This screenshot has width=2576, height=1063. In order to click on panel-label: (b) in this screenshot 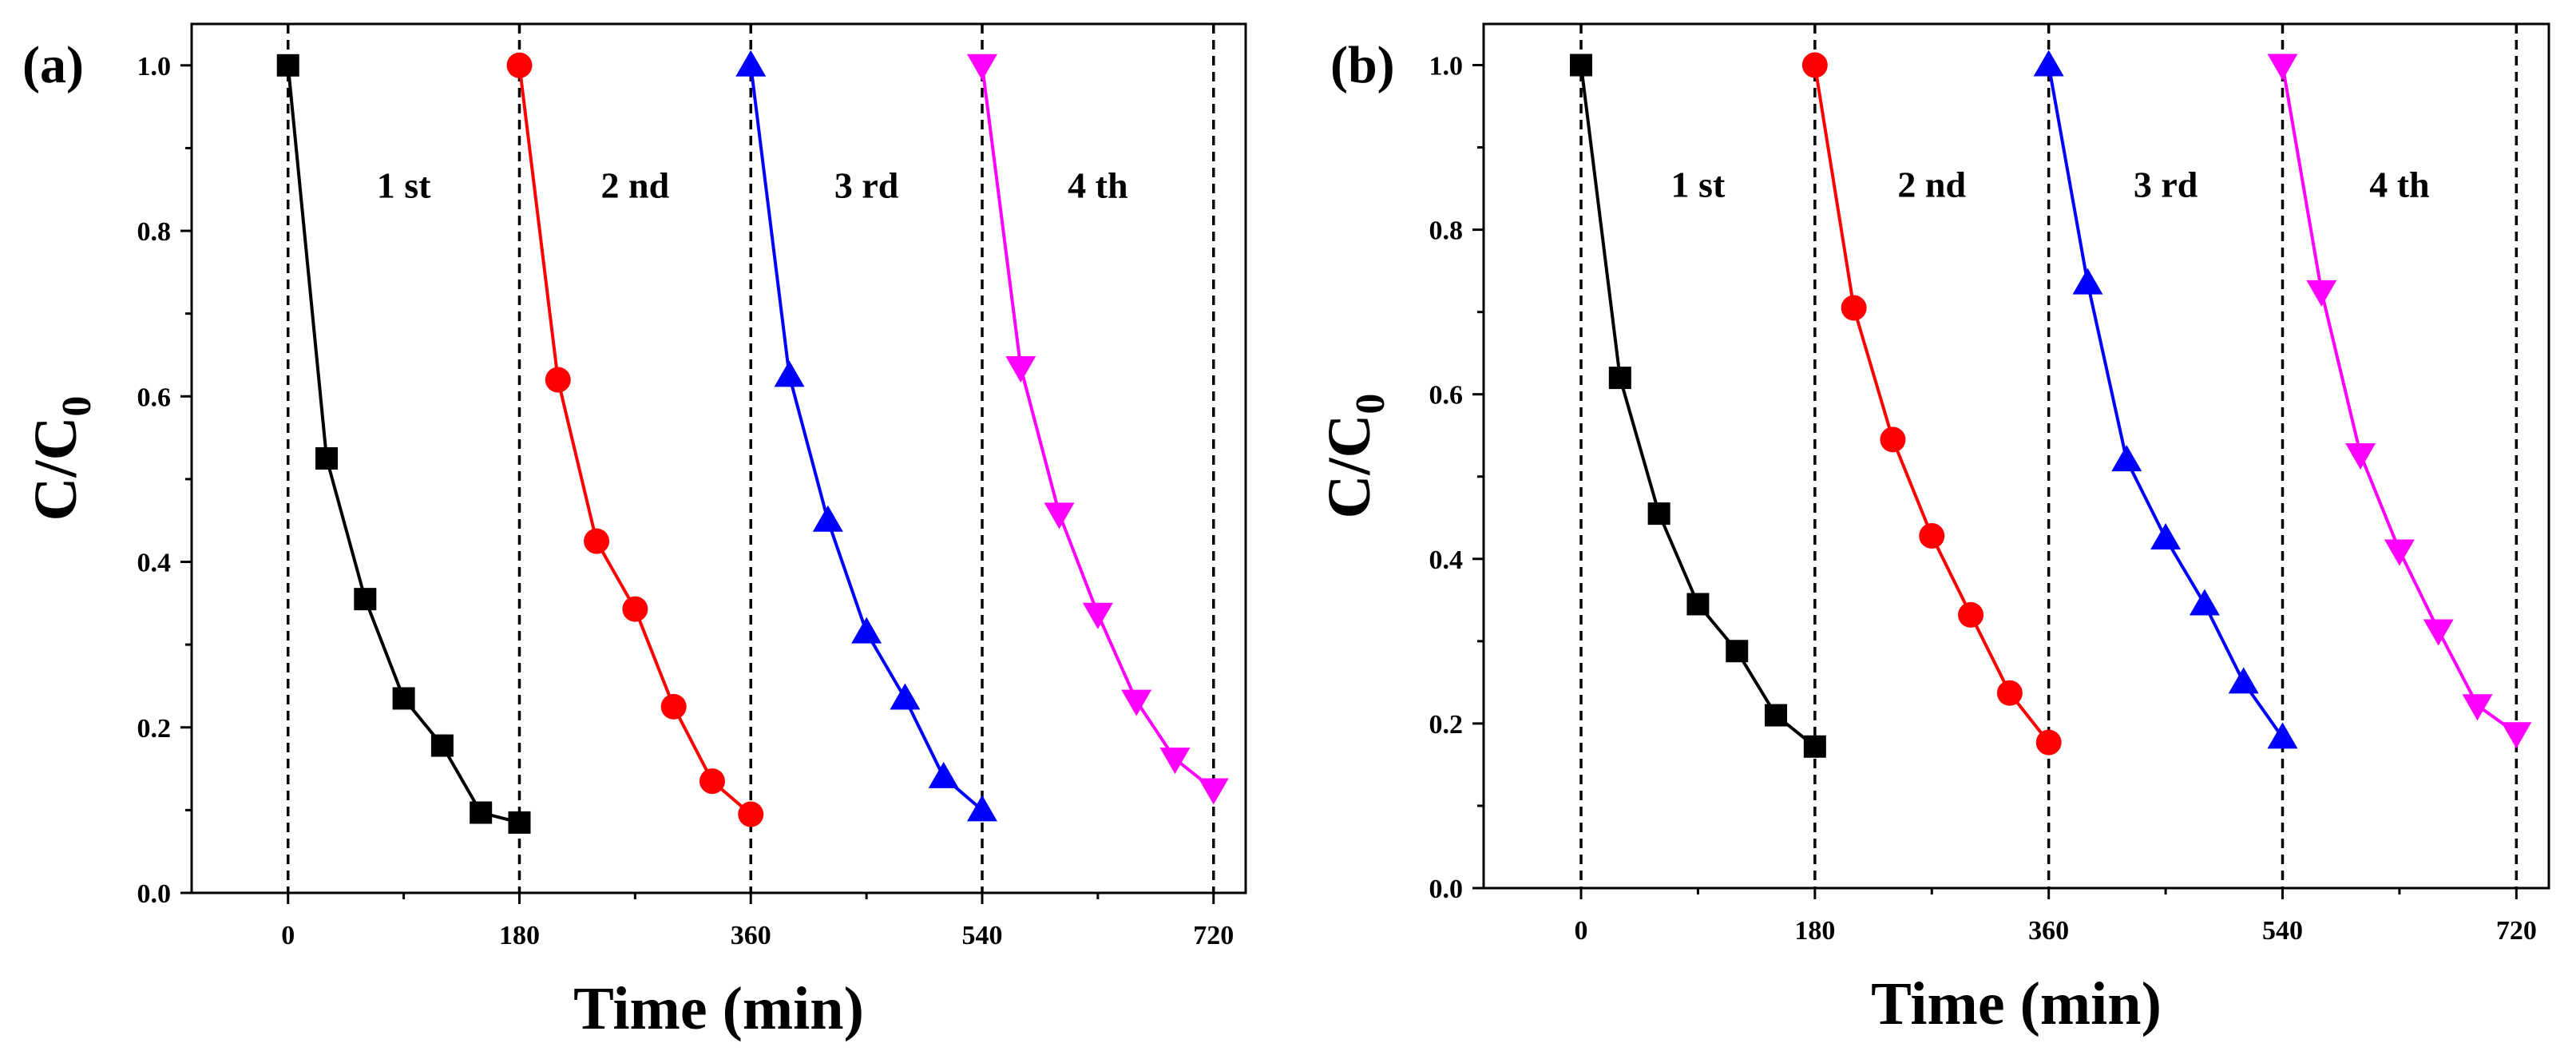, I will do `click(1362, 65)`.